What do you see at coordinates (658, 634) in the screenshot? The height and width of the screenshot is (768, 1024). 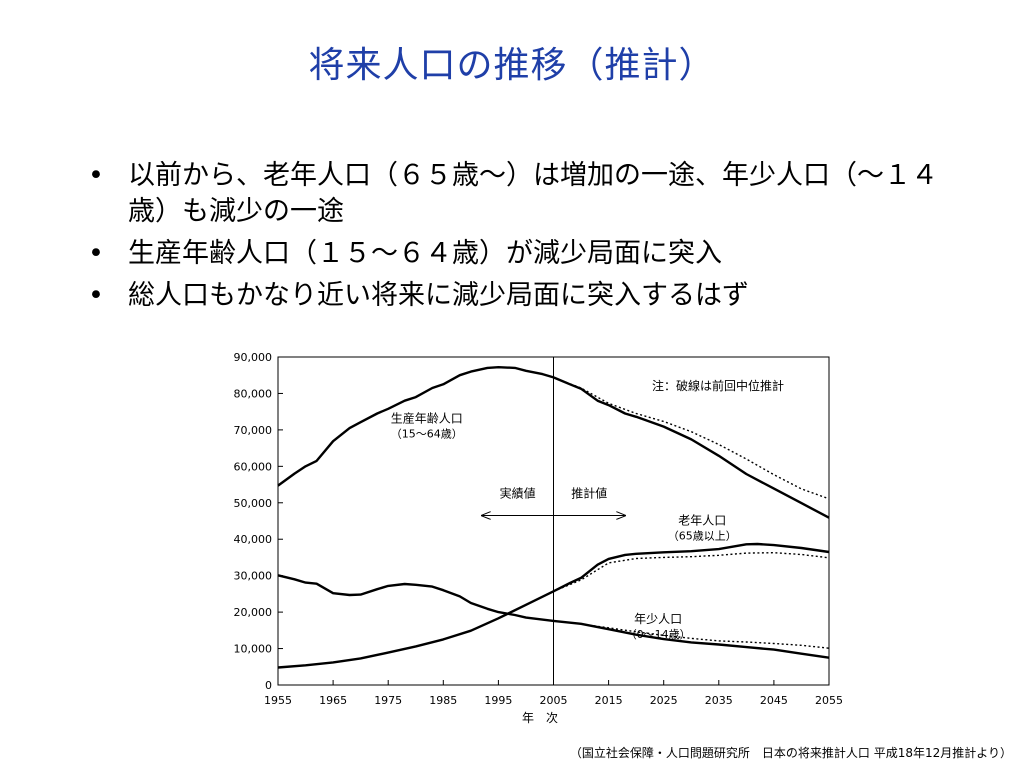 I see `series-sublabel: （0～14歳）` at bounding box center [658, 634].